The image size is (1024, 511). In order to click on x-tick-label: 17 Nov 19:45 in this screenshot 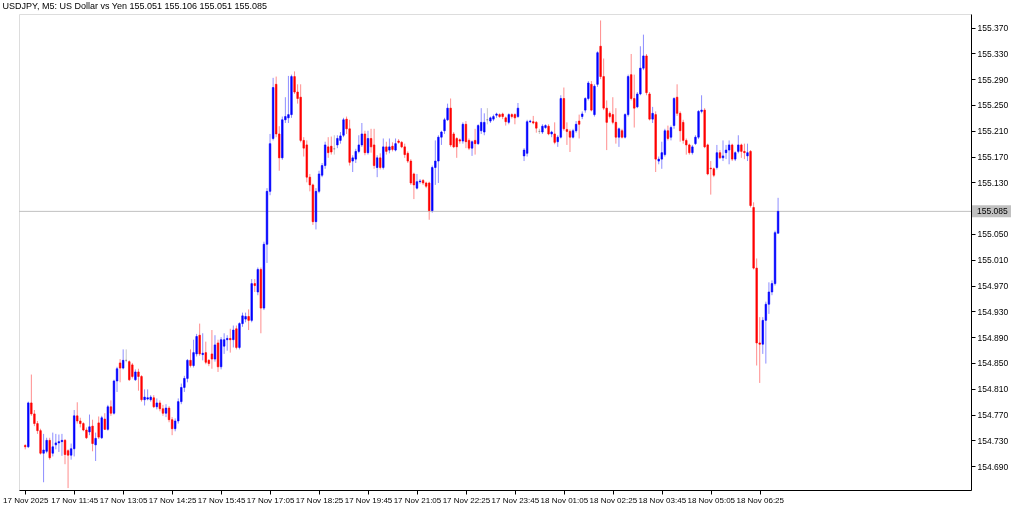, I will do `click(368, 500)`.